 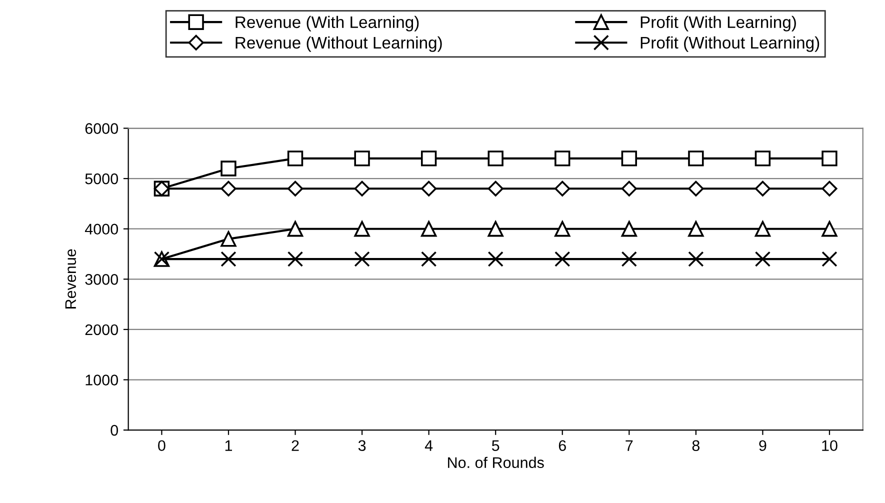 I want to click on legend-label: Revenue (Without Learning), so click(x=339, y=44).